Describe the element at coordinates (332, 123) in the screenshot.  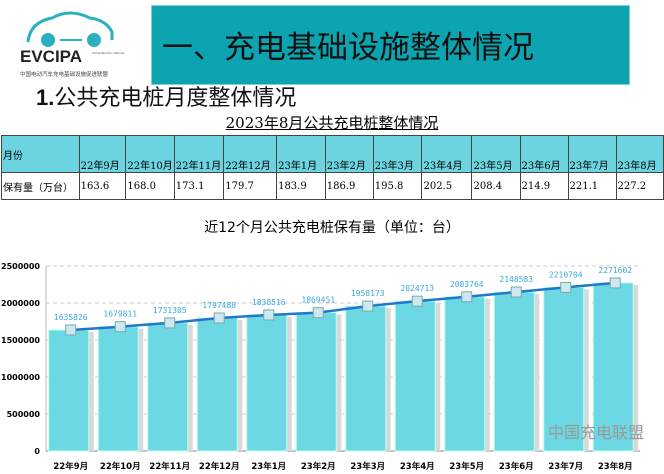
I see `table-title: 2023年8月公共充电桩整体情况` at that location.